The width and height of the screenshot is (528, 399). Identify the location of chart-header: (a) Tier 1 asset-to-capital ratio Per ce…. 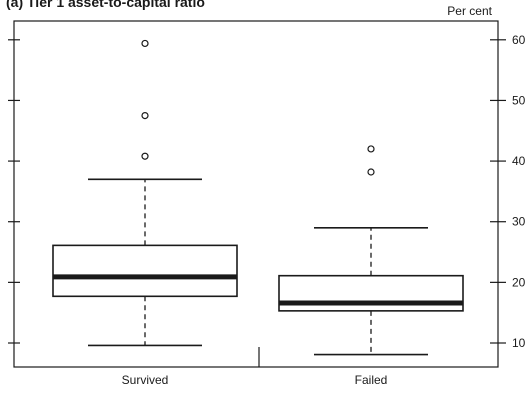
(249, 9).